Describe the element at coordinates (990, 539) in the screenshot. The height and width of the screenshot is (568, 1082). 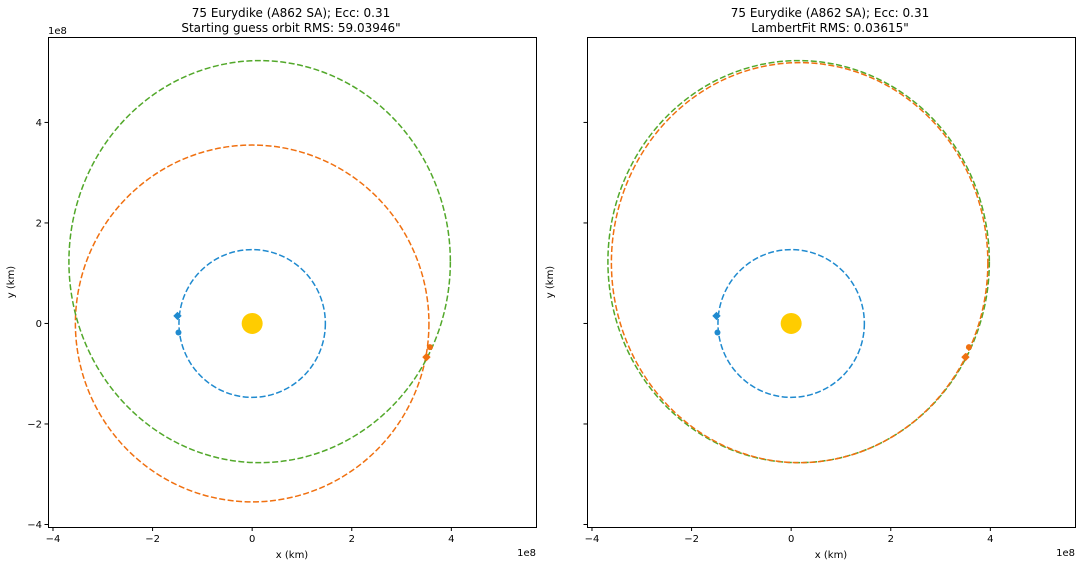
I see `right-x-tick-label: 4` at that location.